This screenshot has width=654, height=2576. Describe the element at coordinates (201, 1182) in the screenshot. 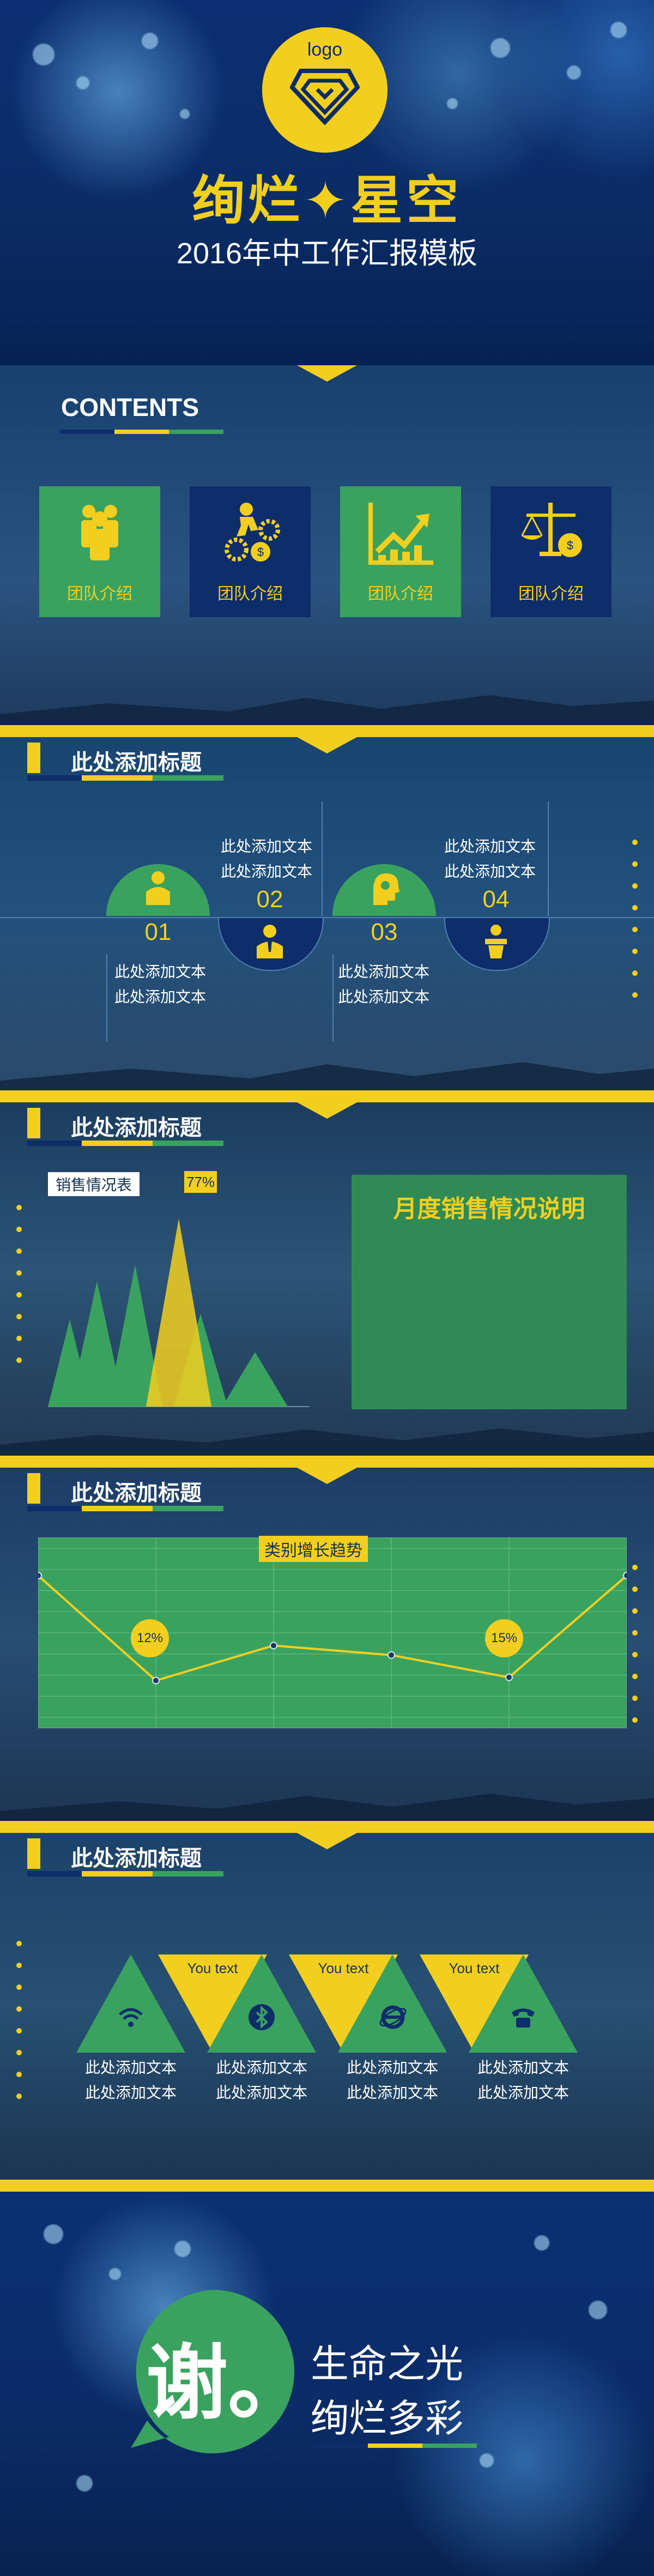

I see `sales-badge: 77%` at that location.